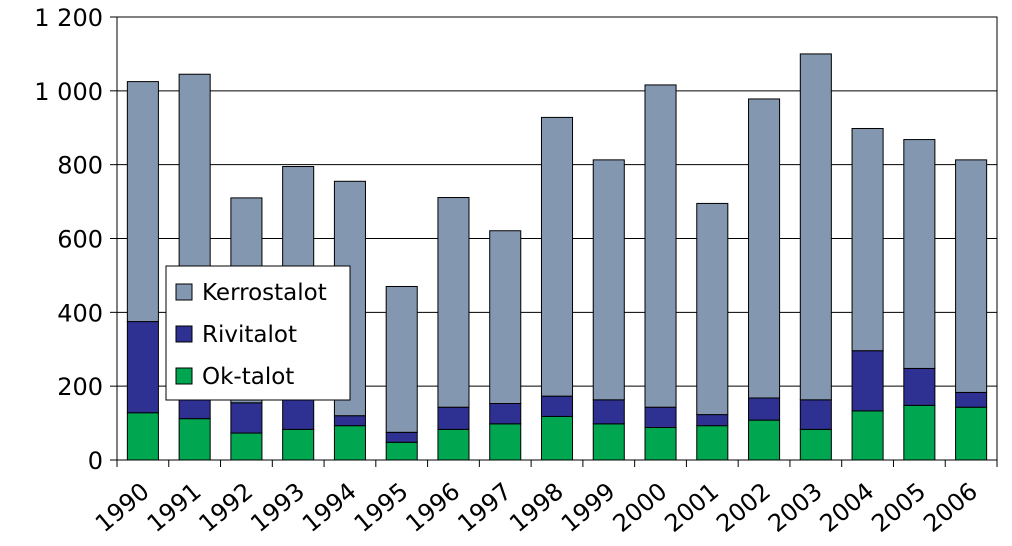 The width and height of the screenshot is (1012, 546). What do you see at coordinates (80, 387) in the screenshot?
I see `y-tick-label: 200` at bounding box center [80, 387].